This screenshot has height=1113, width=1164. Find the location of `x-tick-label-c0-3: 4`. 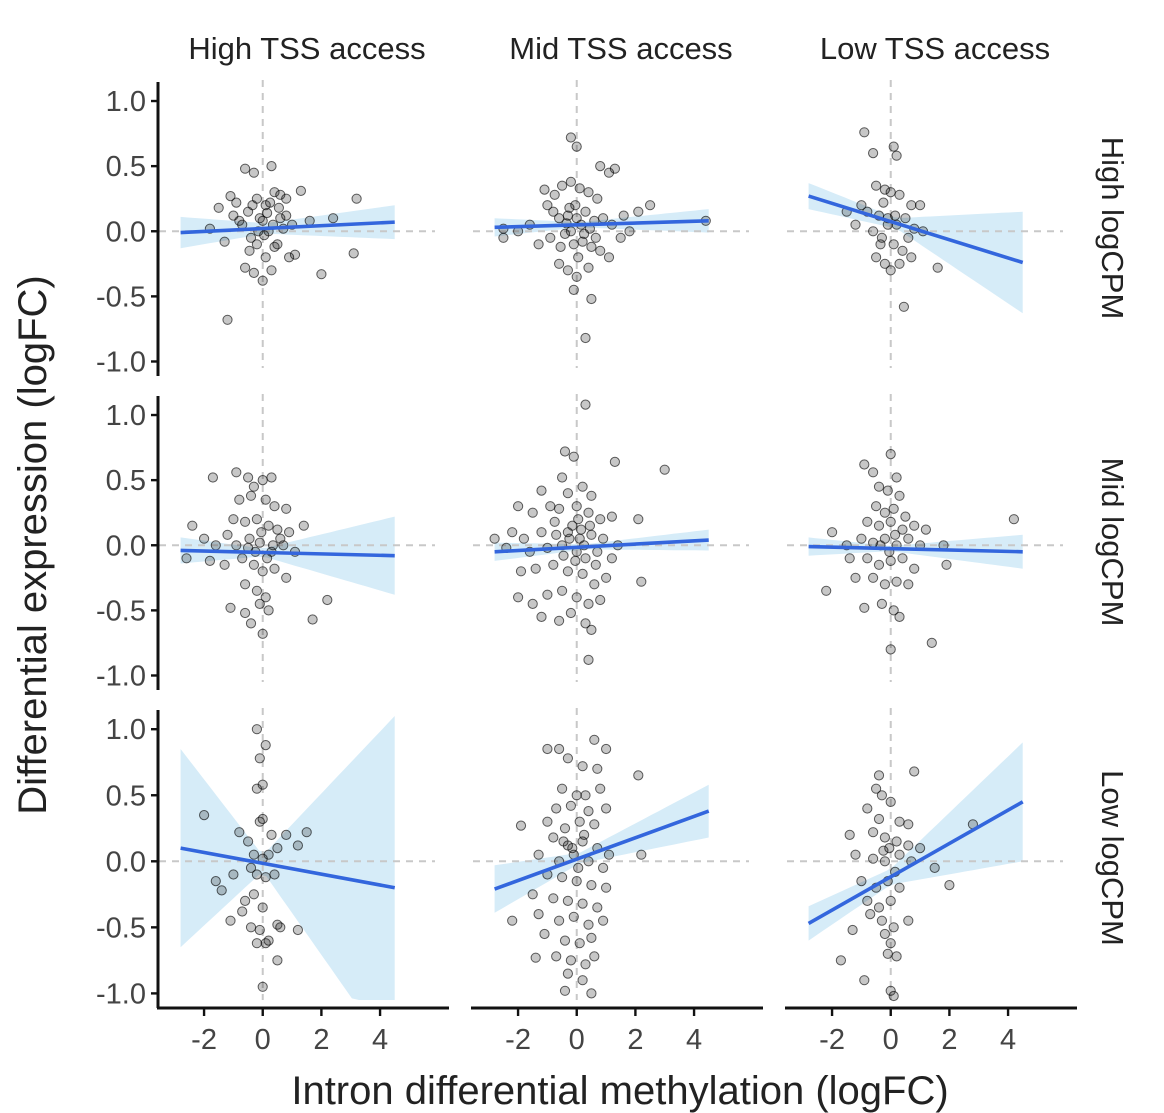

x-tick-label-c0-3: 4 is located at coordinates (380, 1040).